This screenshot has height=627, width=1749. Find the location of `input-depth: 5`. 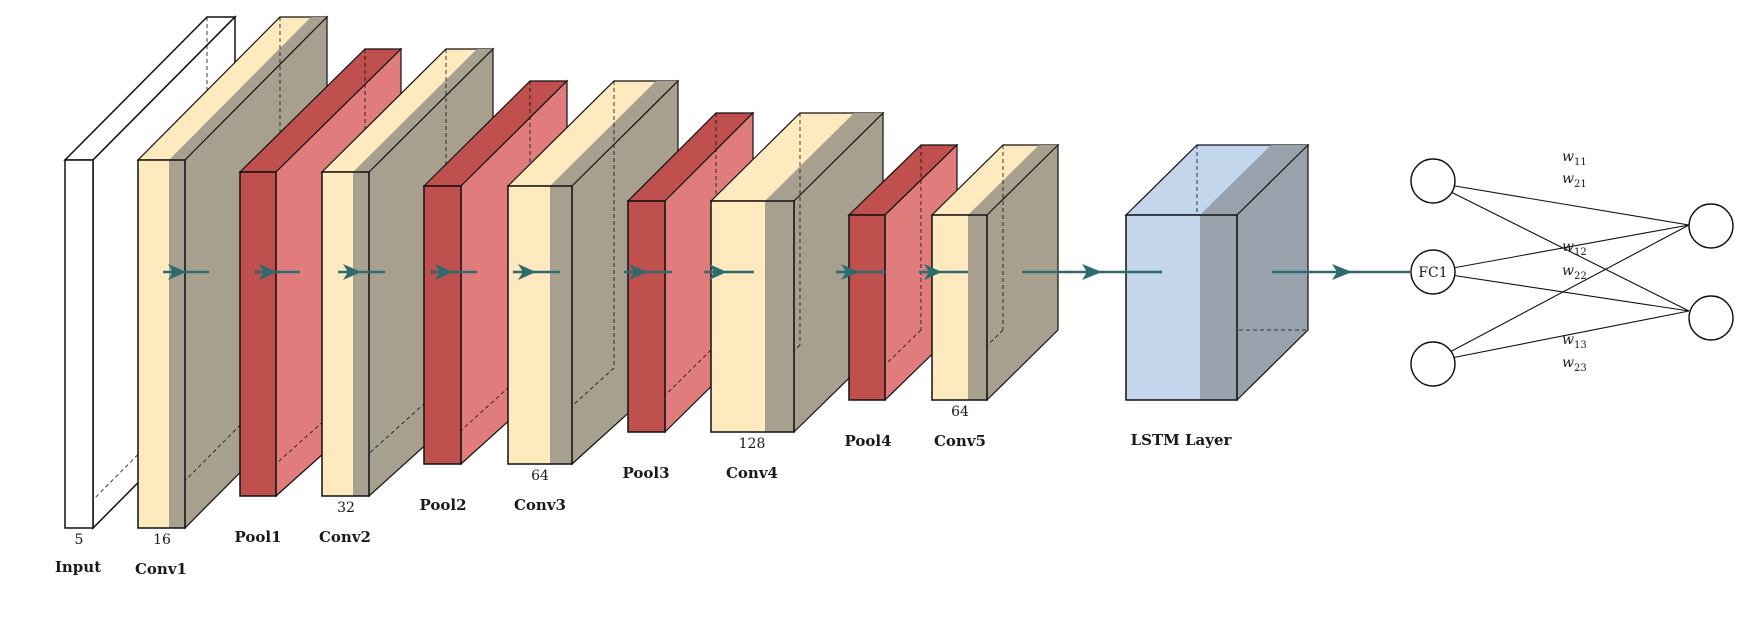

input-depth: 5 is located at coordinates (79, 540).